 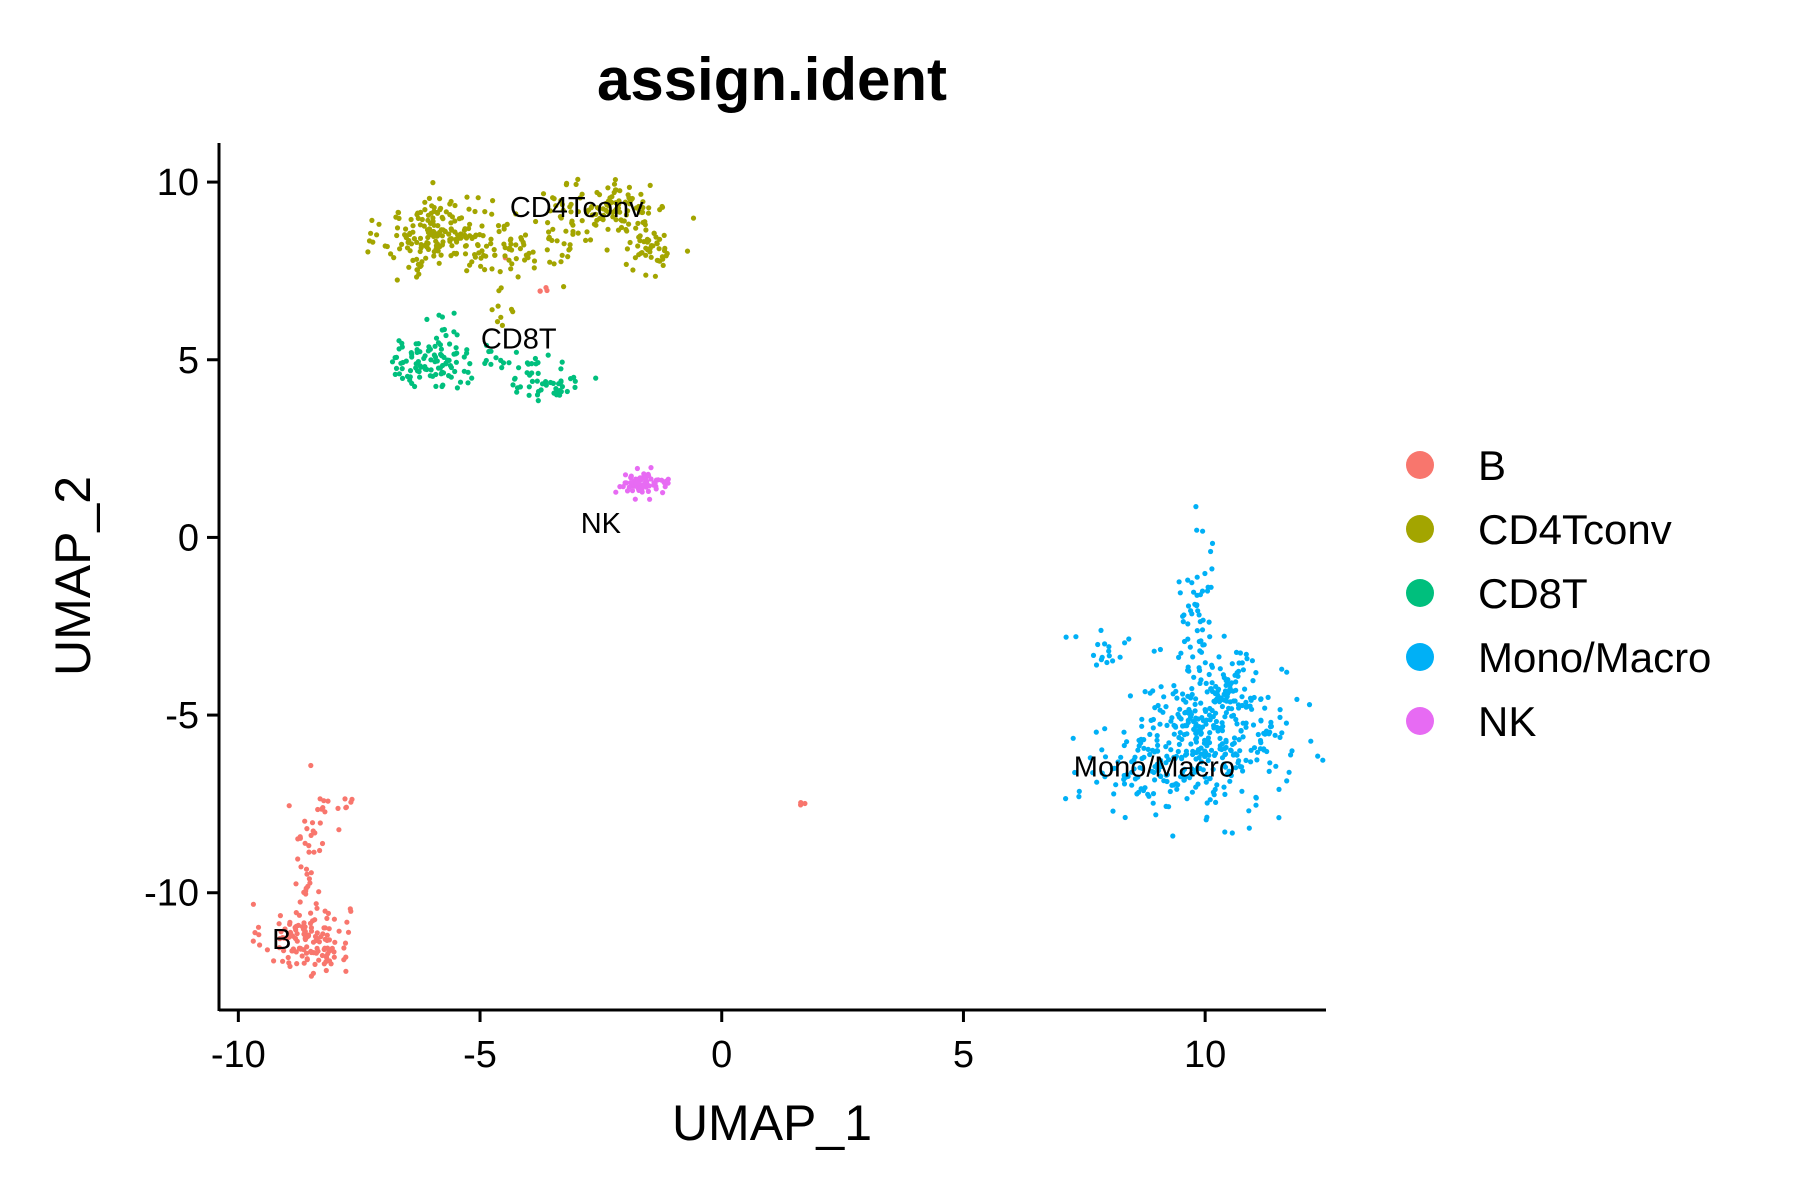 What do you see at coordinates (772, 79) in the screenshot?
I see `chart-title: assign.ident` at bounding box center [772, 79].